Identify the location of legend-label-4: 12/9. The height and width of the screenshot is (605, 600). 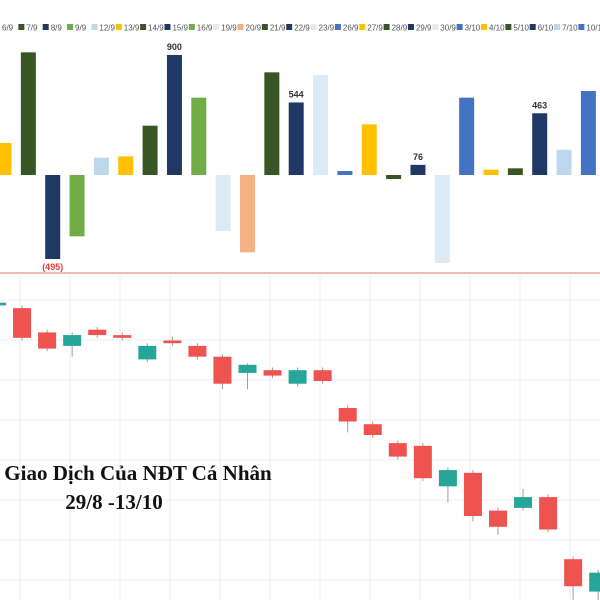
(107, 28).